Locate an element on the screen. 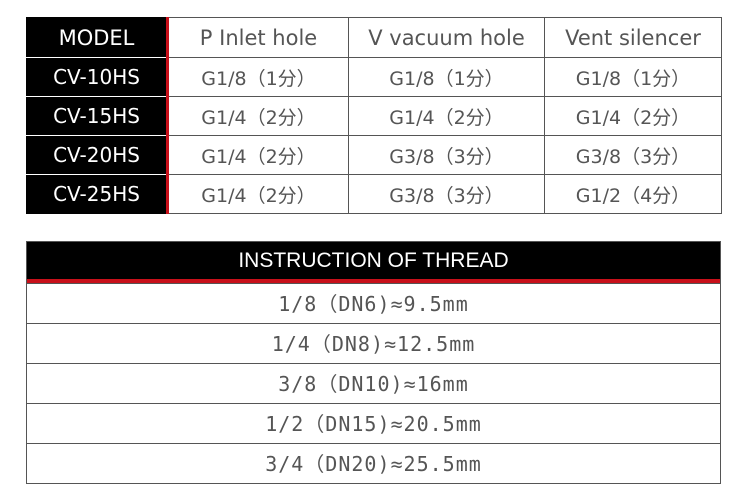 The width and height of the screenshot is (750, 496). header-vent: Vent silencer is located at coordinates (633, 37).